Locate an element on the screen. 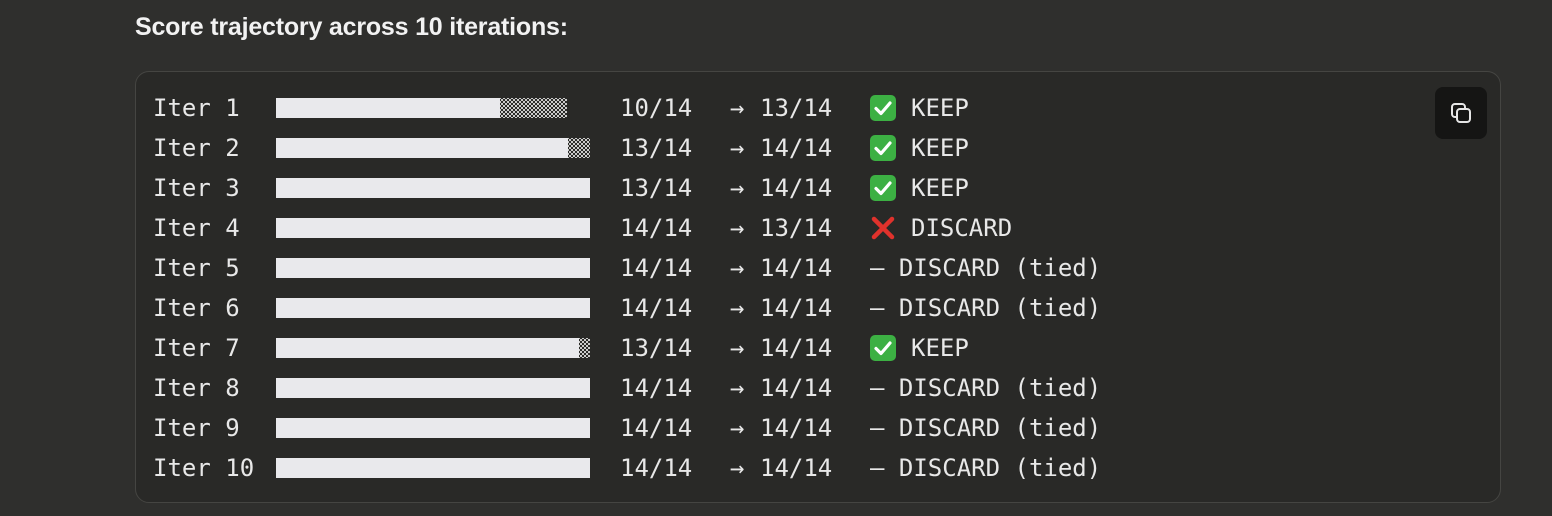 This screenshot has height=516, width=1552. iteration-label: Iter 6 is located at coordinates (196, 308).